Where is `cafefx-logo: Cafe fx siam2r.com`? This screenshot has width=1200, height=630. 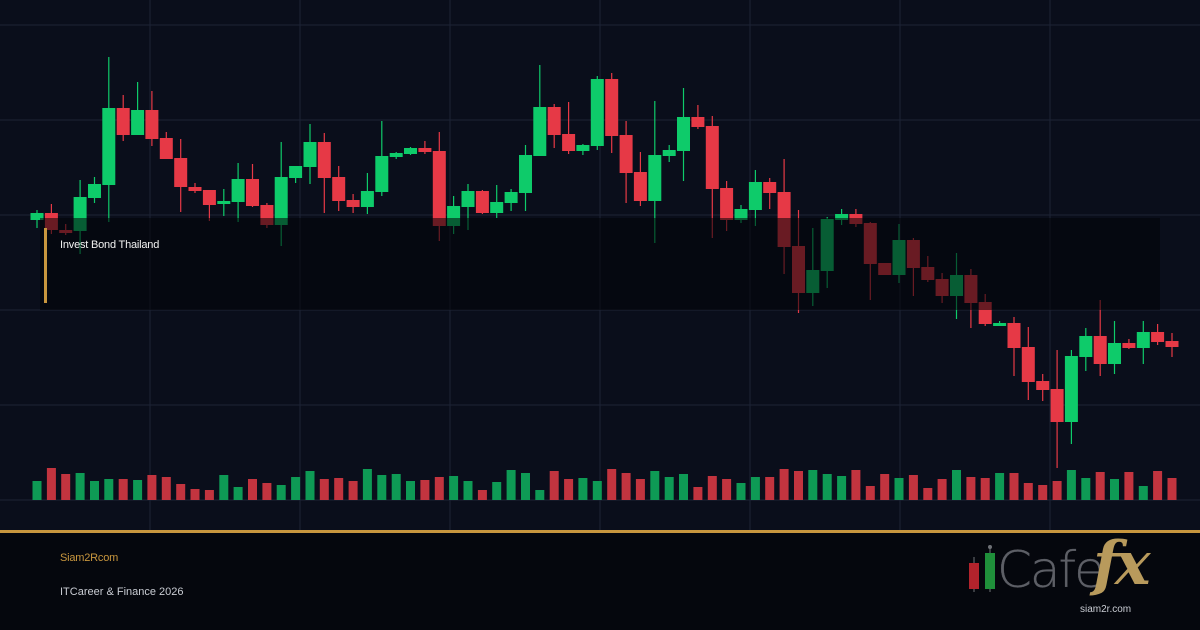
cafefx-logo: Cafe fx siam2r.com is located at coordinates (1070, 578).